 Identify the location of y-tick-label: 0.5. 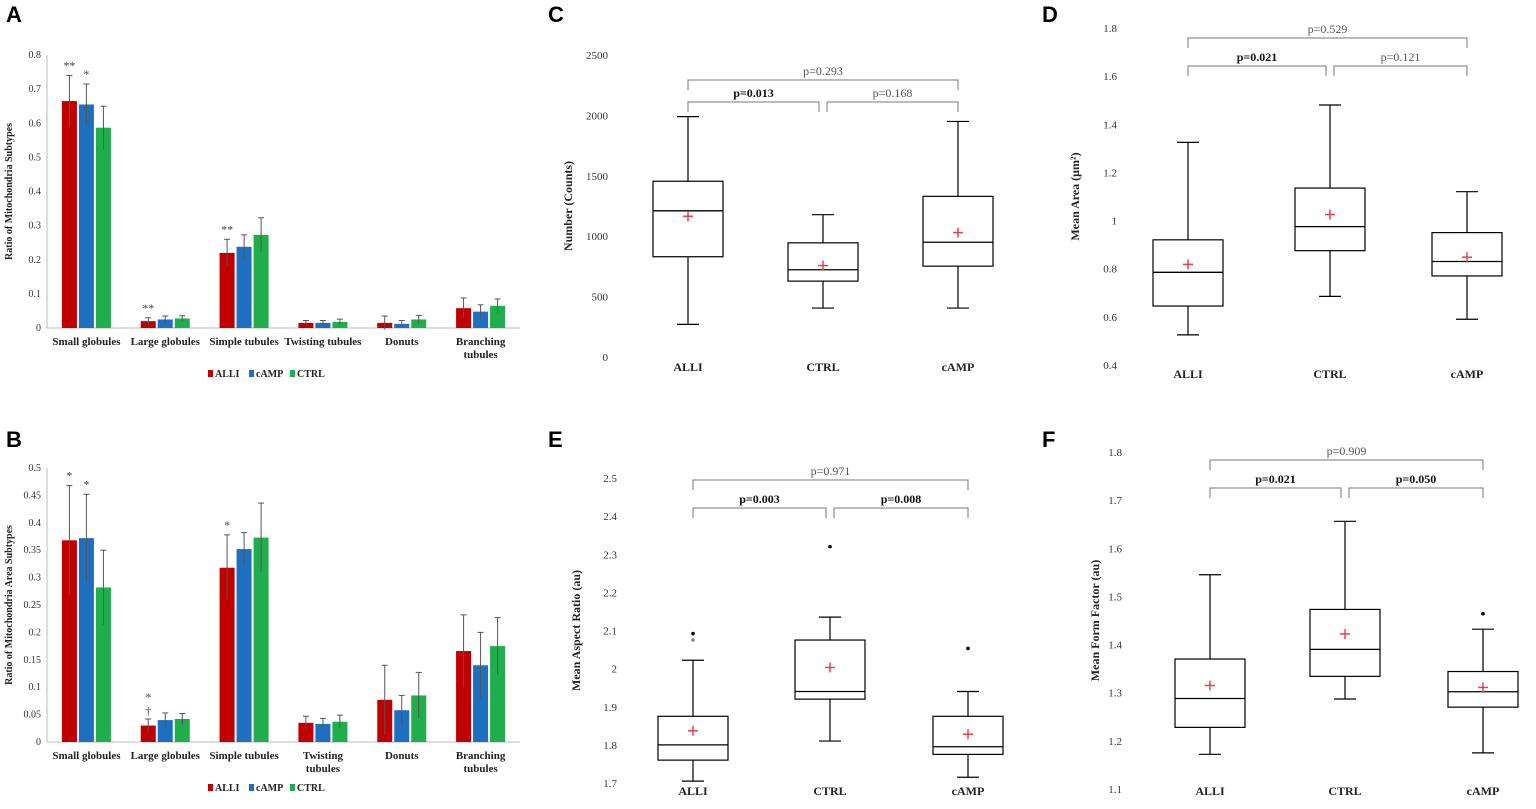
(35, 468).